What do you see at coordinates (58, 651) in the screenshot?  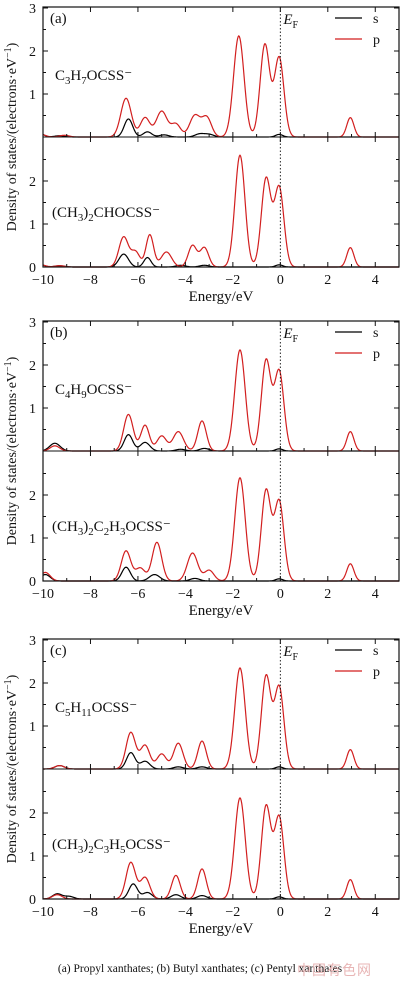 I see `panel-letter: (c)` at bounding box center [58, 651].